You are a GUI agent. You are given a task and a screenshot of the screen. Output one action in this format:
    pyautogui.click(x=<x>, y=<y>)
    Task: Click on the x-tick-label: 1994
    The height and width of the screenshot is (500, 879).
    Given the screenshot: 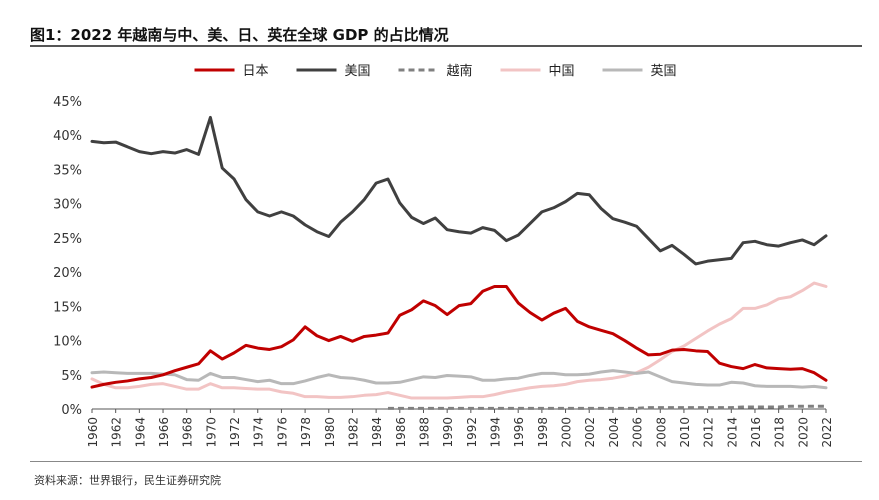 What is the action you would take?
    pyautogui.click(x=496, y=432)
    